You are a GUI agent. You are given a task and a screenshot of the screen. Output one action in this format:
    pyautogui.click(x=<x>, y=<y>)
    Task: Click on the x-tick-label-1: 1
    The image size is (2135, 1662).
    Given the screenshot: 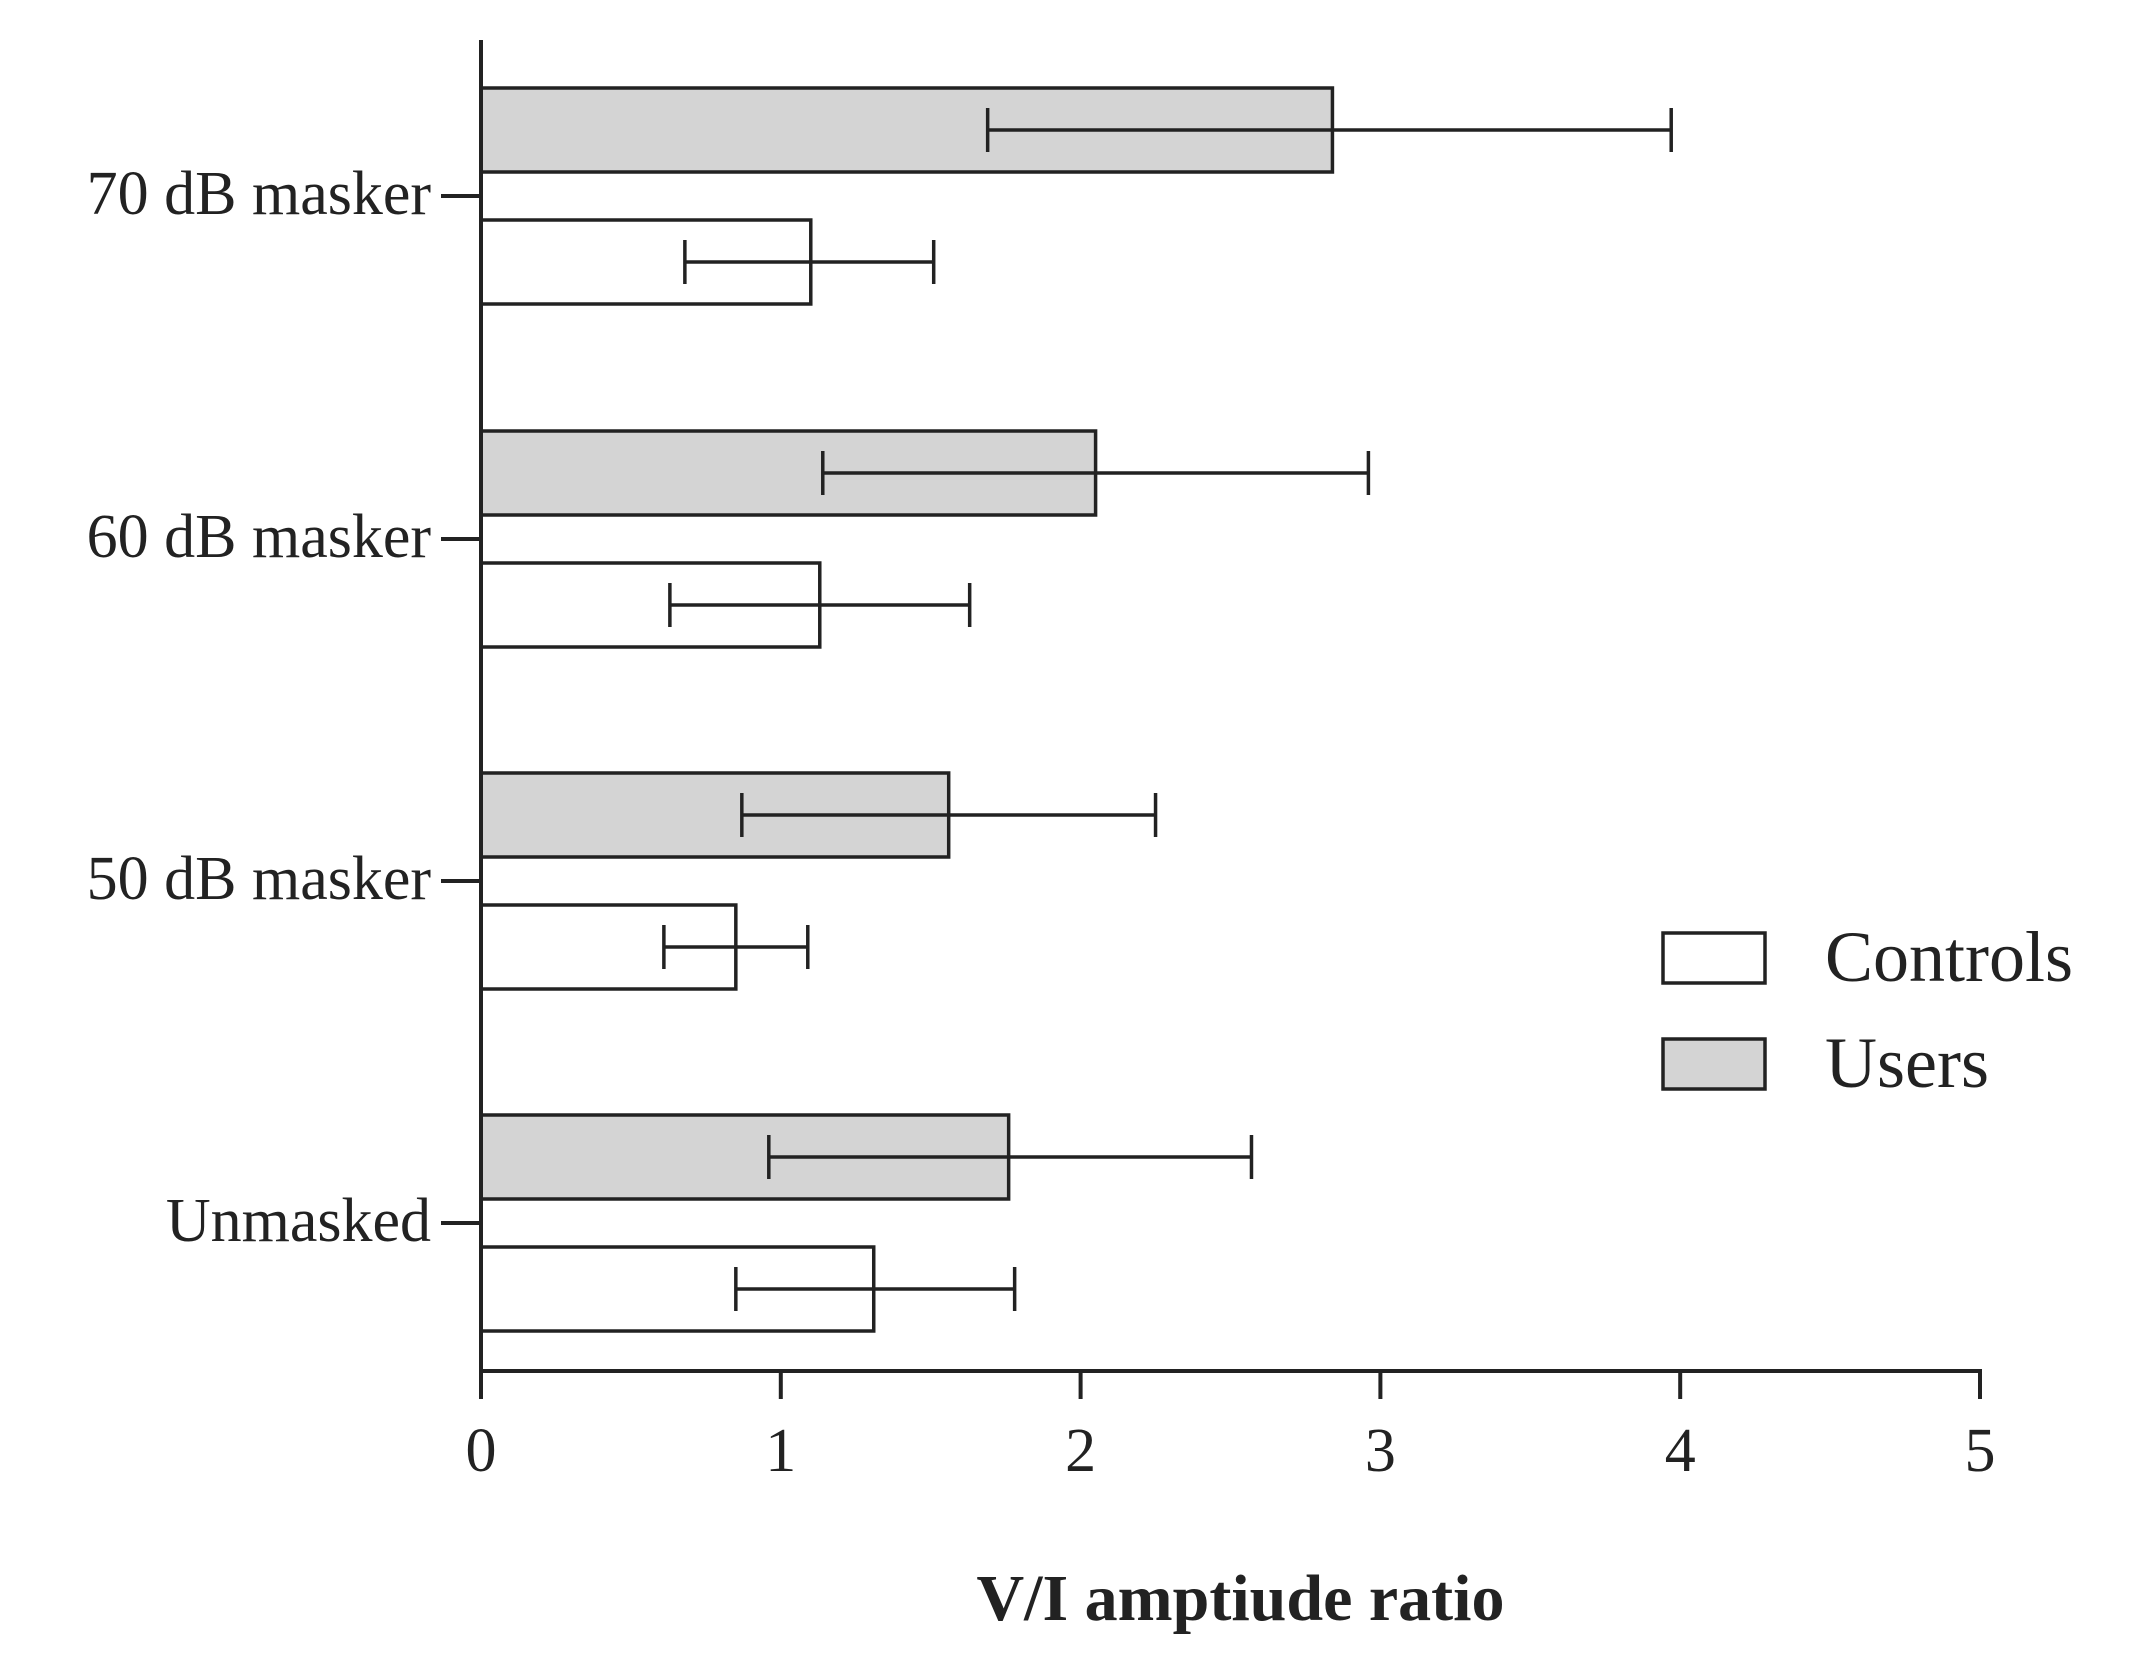 What is the action you would take?
    pyautogui.click(x=780, y=1451)
    